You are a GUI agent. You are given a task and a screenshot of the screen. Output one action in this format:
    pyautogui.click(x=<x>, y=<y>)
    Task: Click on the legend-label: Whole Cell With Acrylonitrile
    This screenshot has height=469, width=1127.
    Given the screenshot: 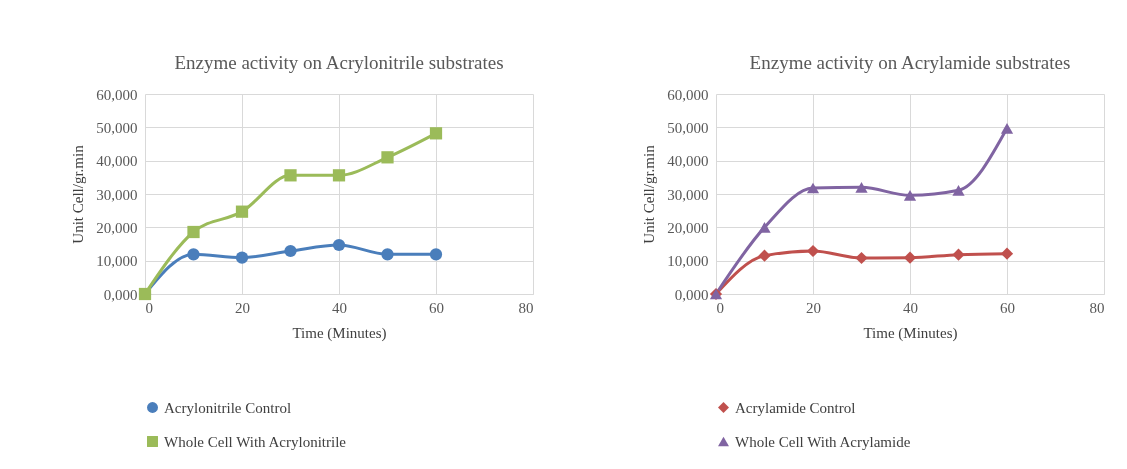 What is the action you would take?
    pyautogui.click(x=255, y=441)
    